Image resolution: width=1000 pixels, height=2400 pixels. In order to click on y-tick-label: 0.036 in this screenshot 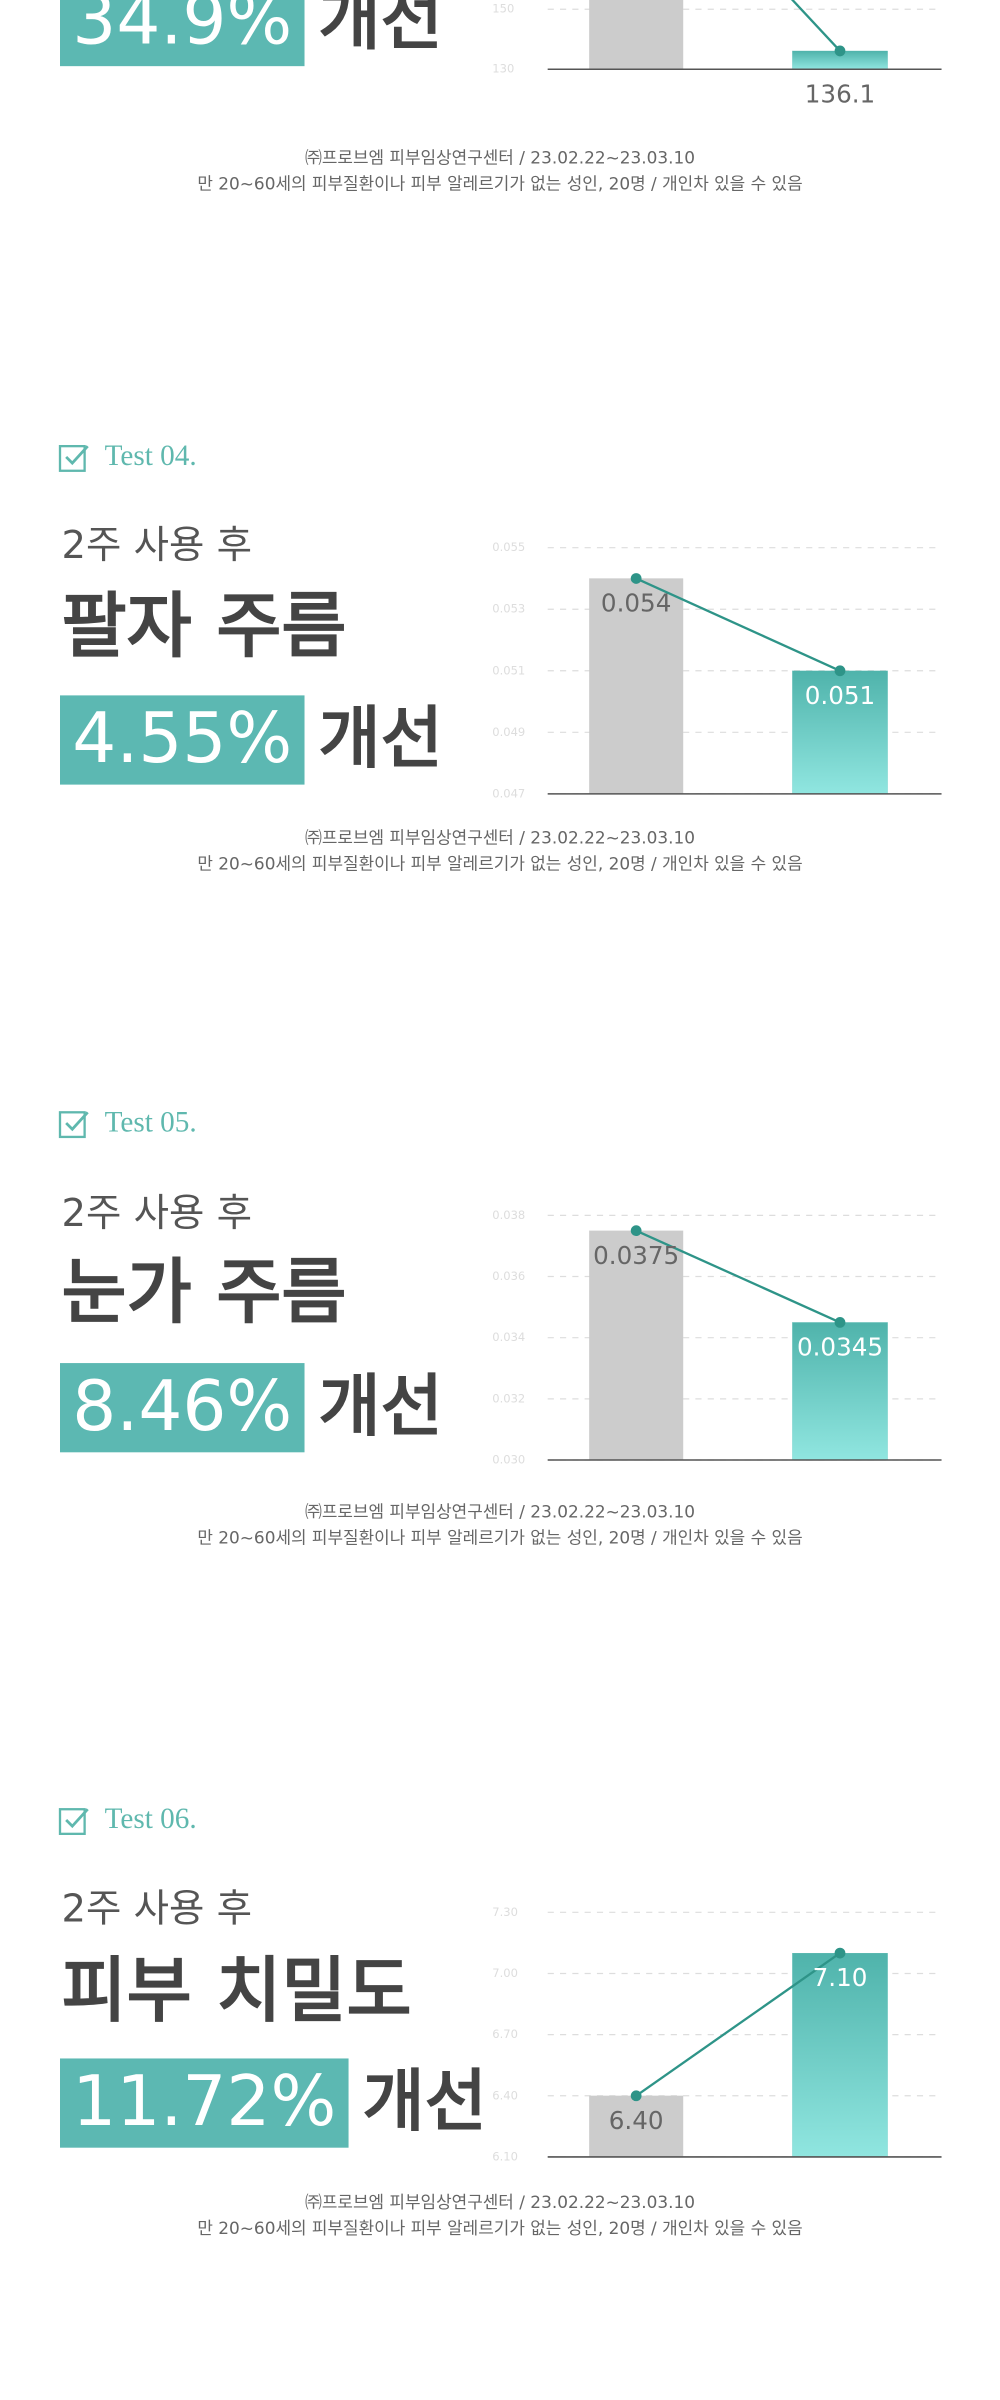, I will do `click(508, 1276)`.